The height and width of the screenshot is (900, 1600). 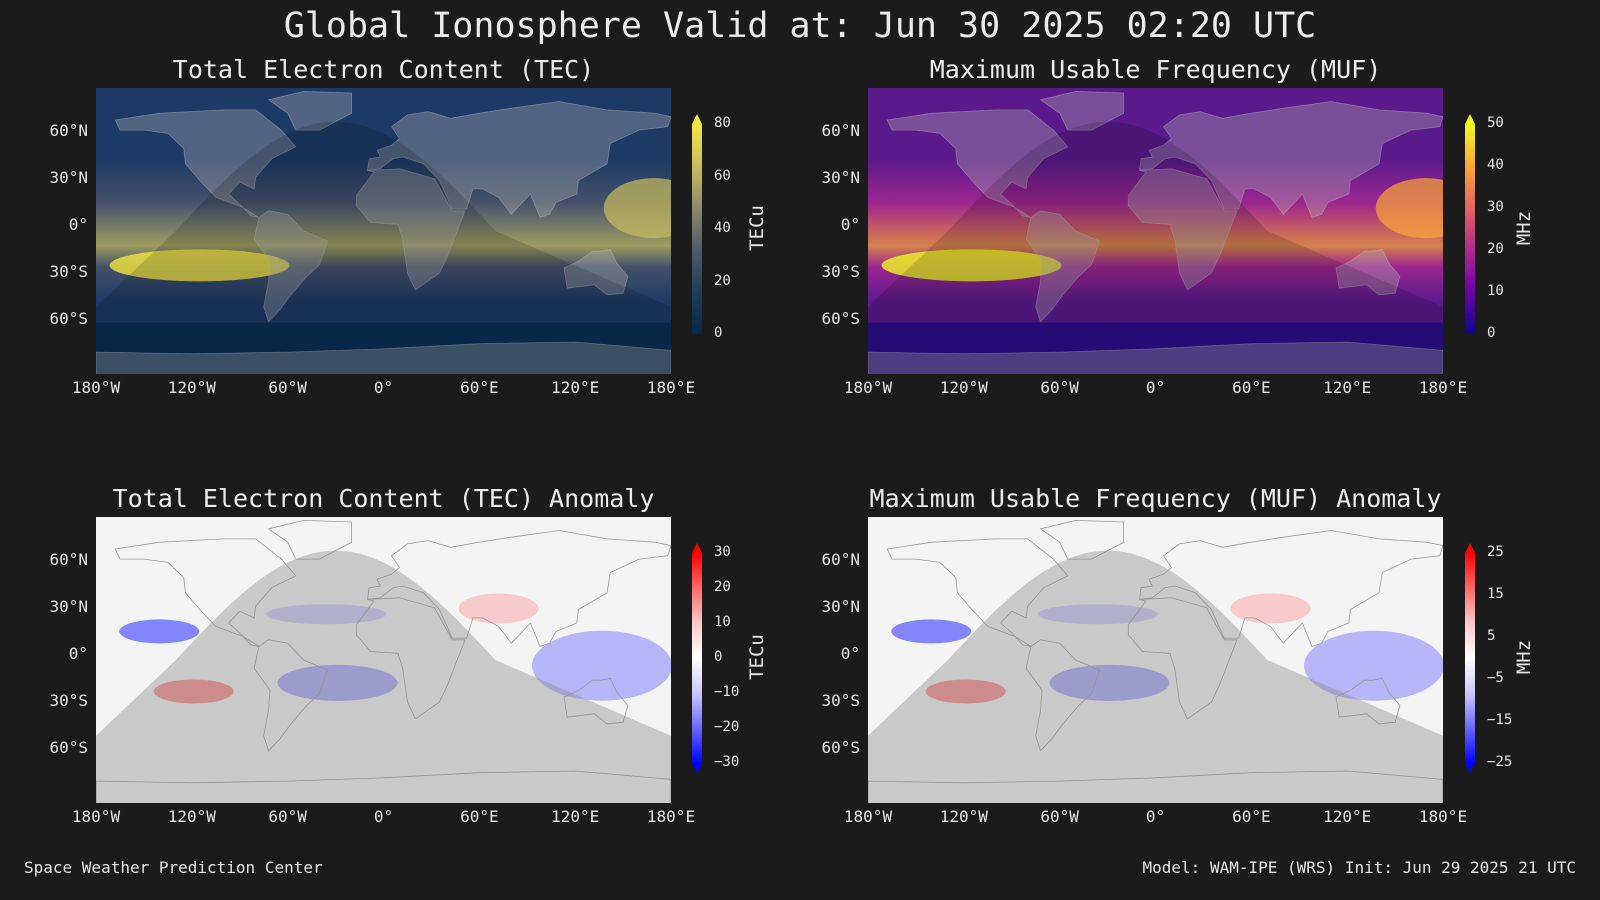 I want to click on muf-colorbar, so click(x=1470, y=229).